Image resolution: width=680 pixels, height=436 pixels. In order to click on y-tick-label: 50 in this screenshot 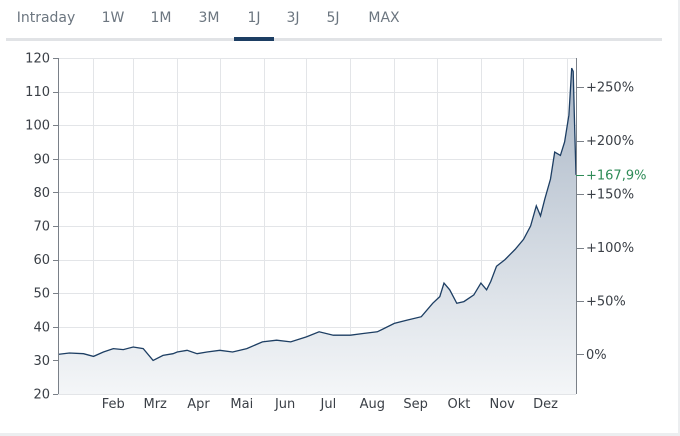, I will do `click(41, 294)`.